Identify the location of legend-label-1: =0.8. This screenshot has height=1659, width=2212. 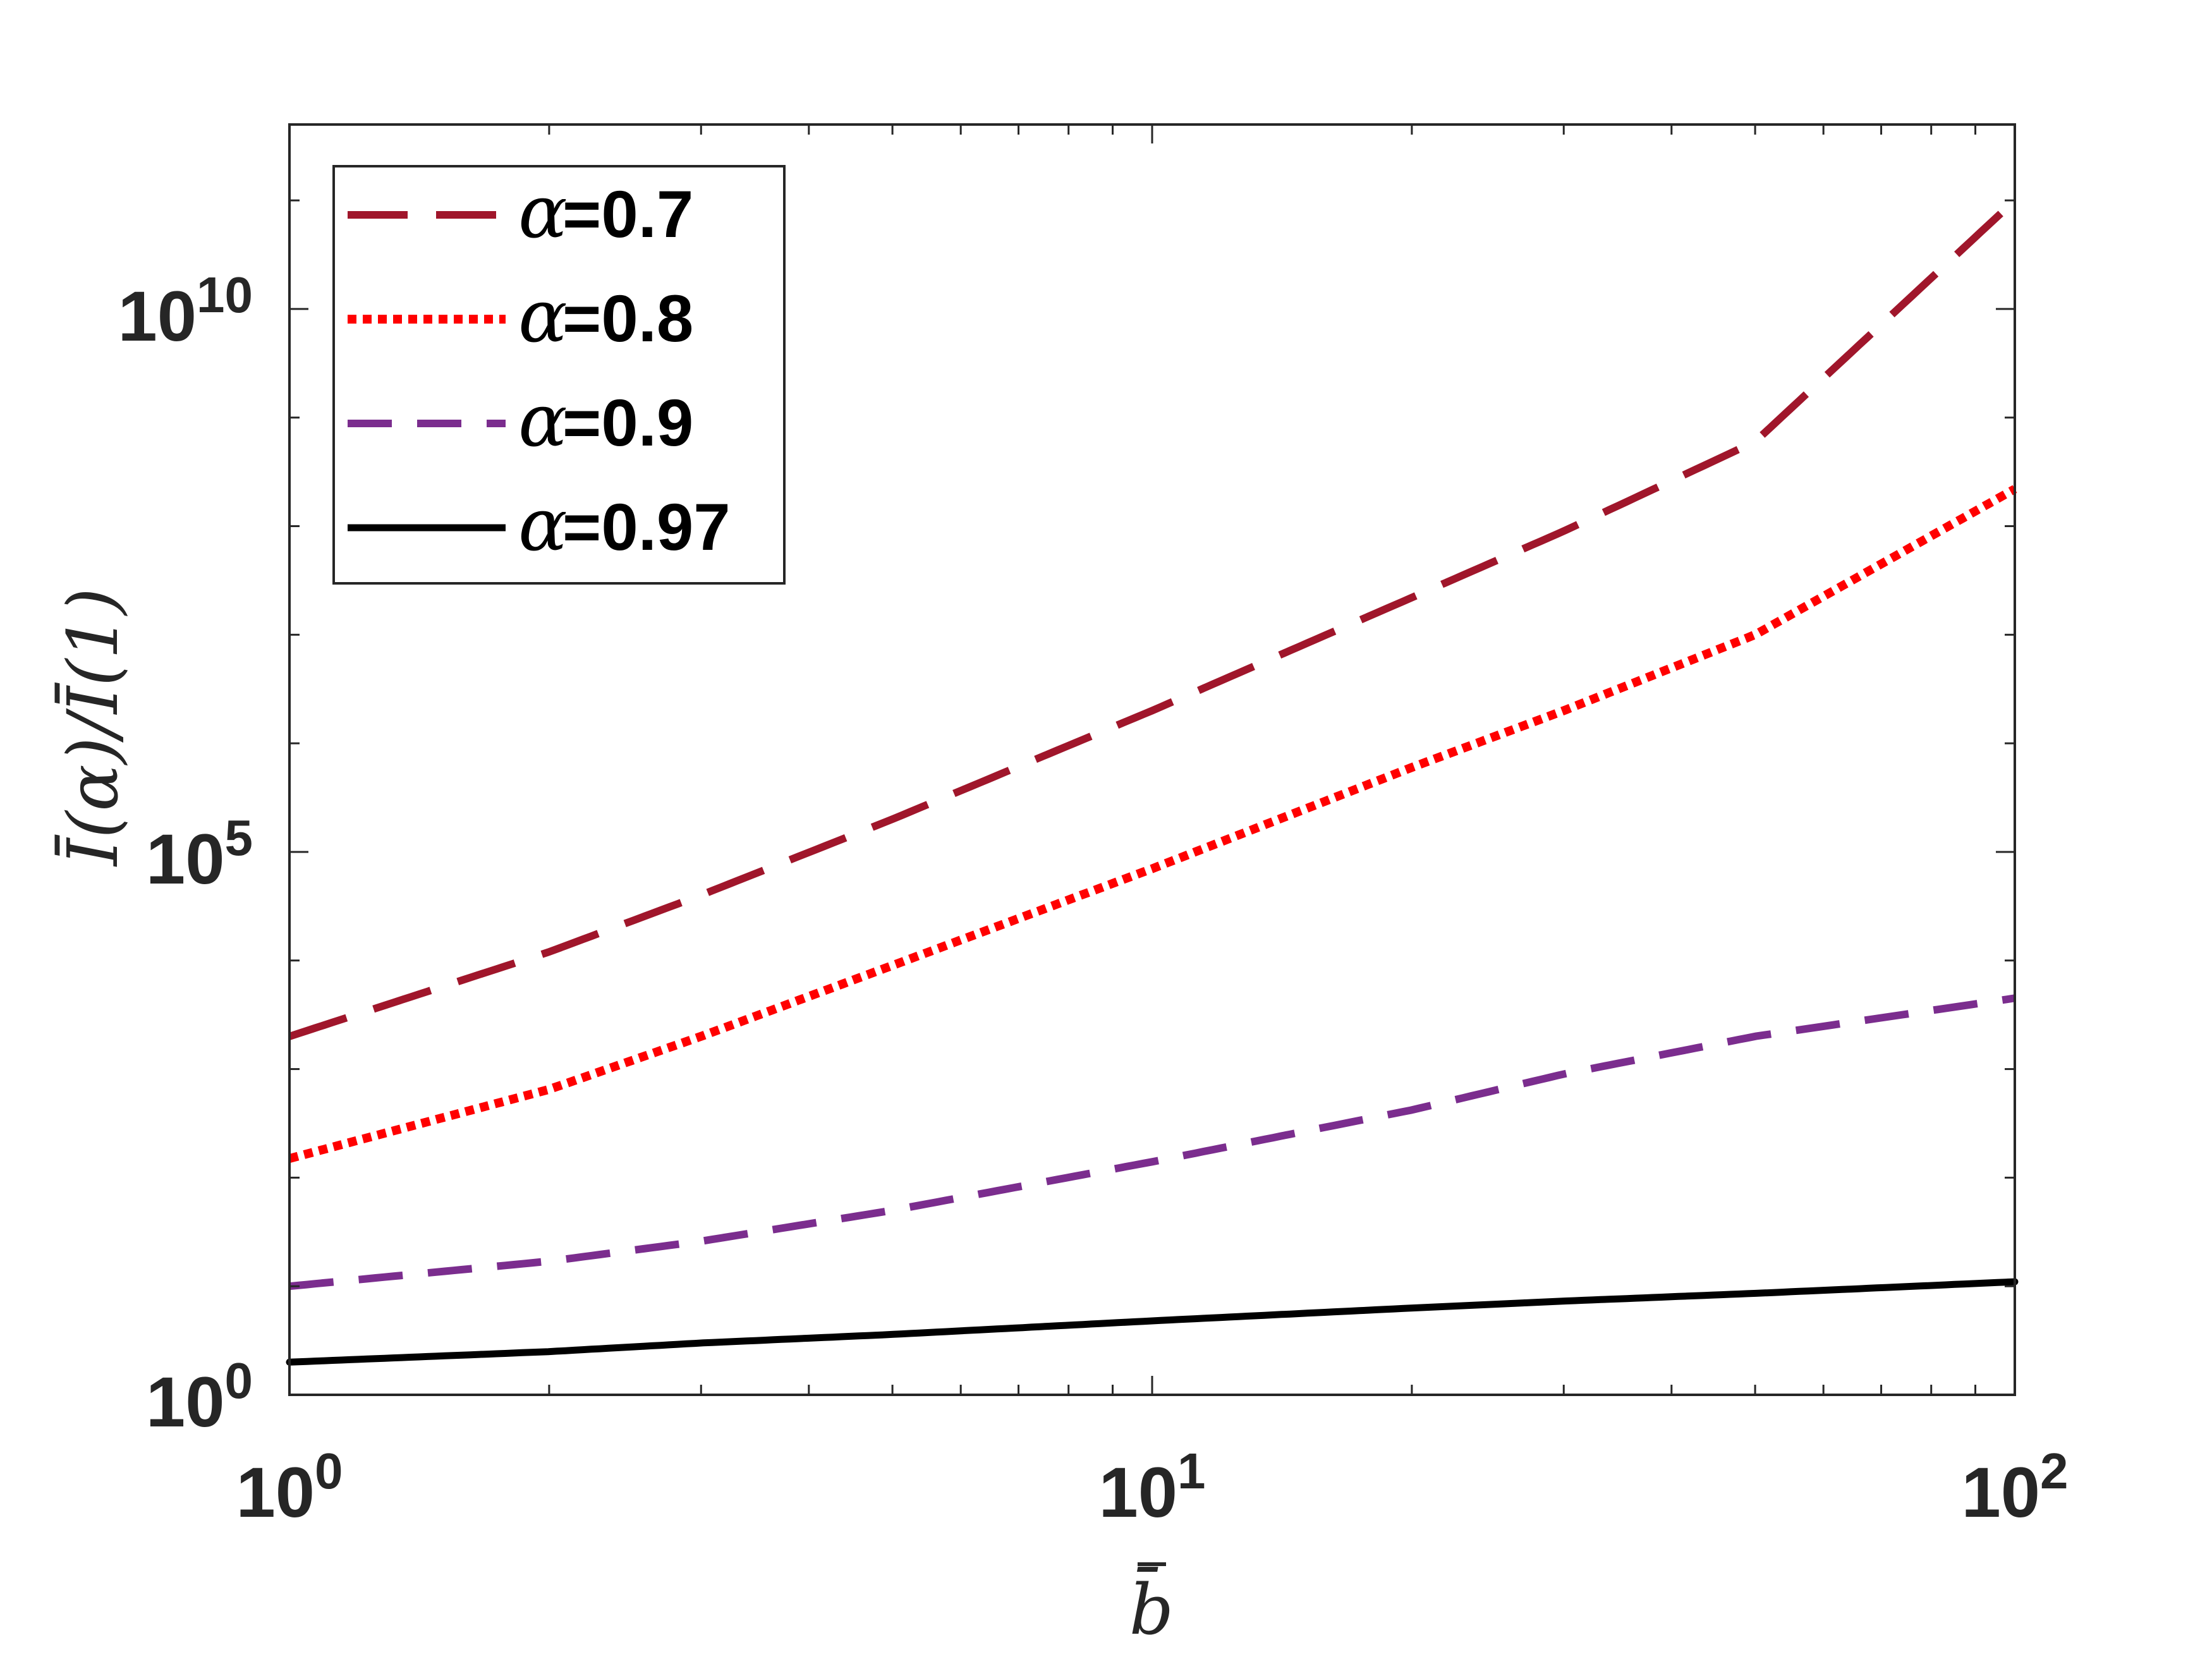
(627, 319).